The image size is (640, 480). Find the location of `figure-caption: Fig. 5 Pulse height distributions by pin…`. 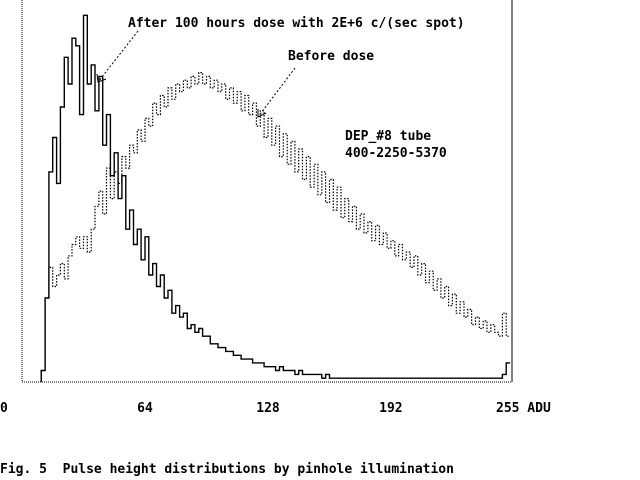

figure-caption: Fig. 5 Pulse height distributions by pin… is located at coordinates (227, 469).